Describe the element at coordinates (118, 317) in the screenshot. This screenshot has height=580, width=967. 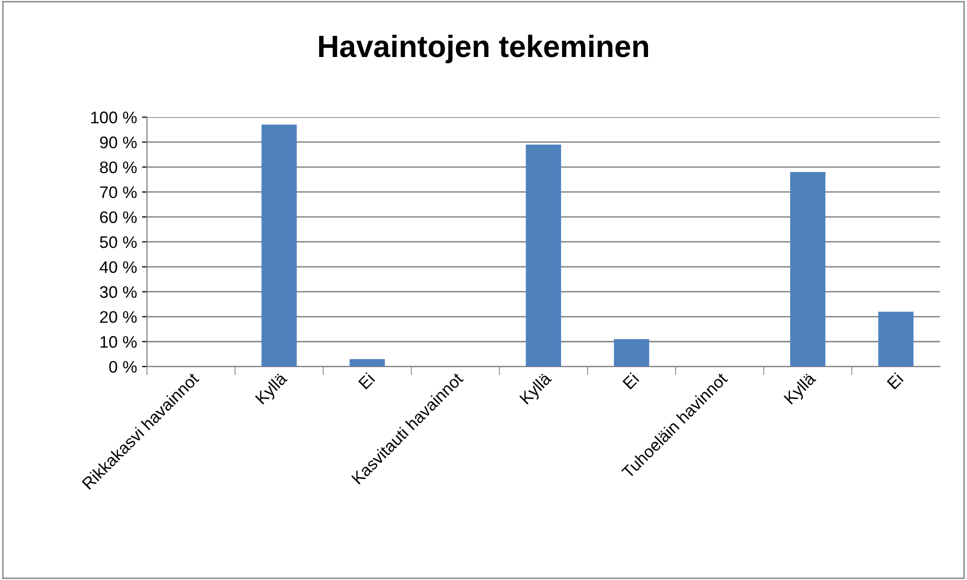
I see `y-tick-label: 20 %` at that location.